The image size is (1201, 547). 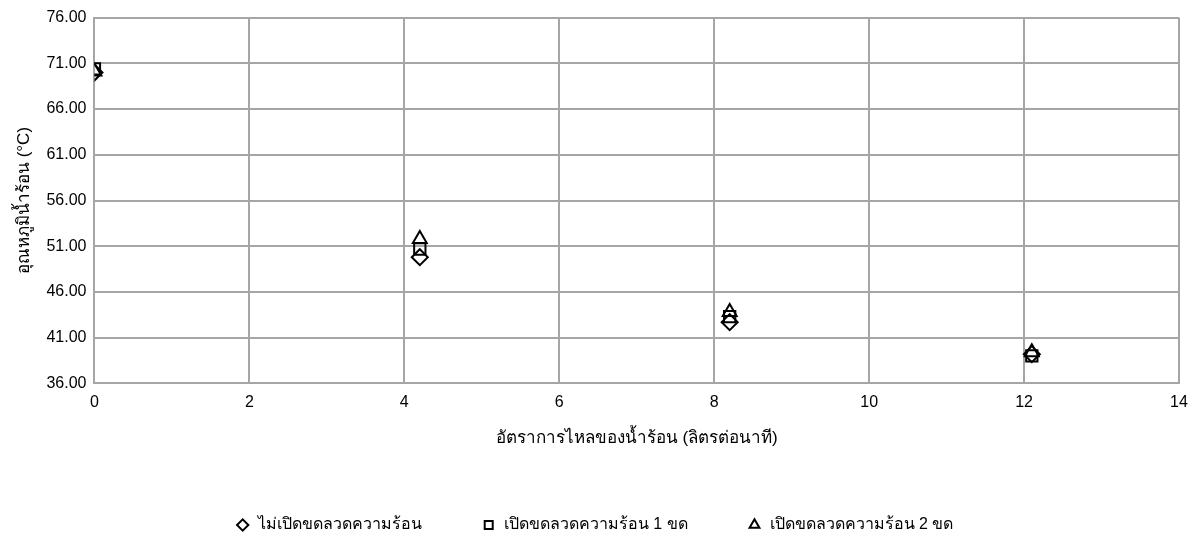 I want to click on x-axis-title: อัตราการไหลของน้ำร้อน (ลิตรต่อนาที), so click(x=636, y=436).